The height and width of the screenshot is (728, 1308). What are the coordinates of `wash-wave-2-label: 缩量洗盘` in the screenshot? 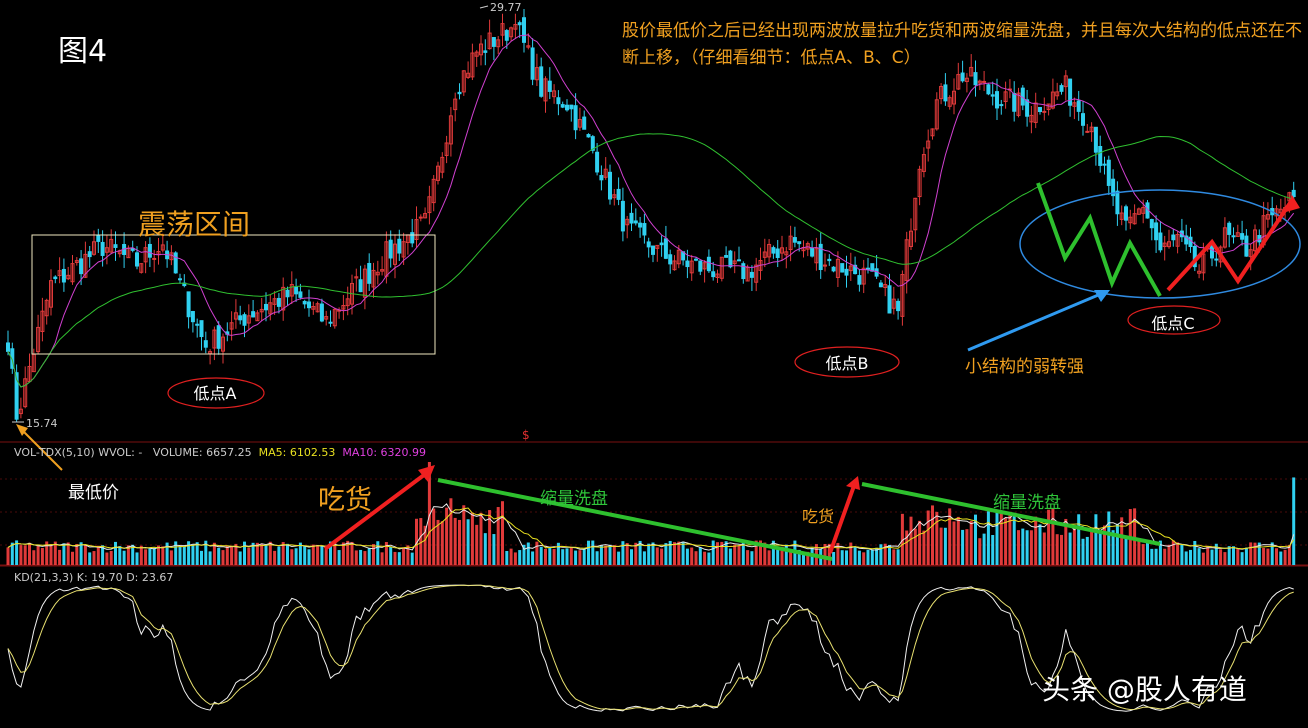 It's located at (1027, 503).